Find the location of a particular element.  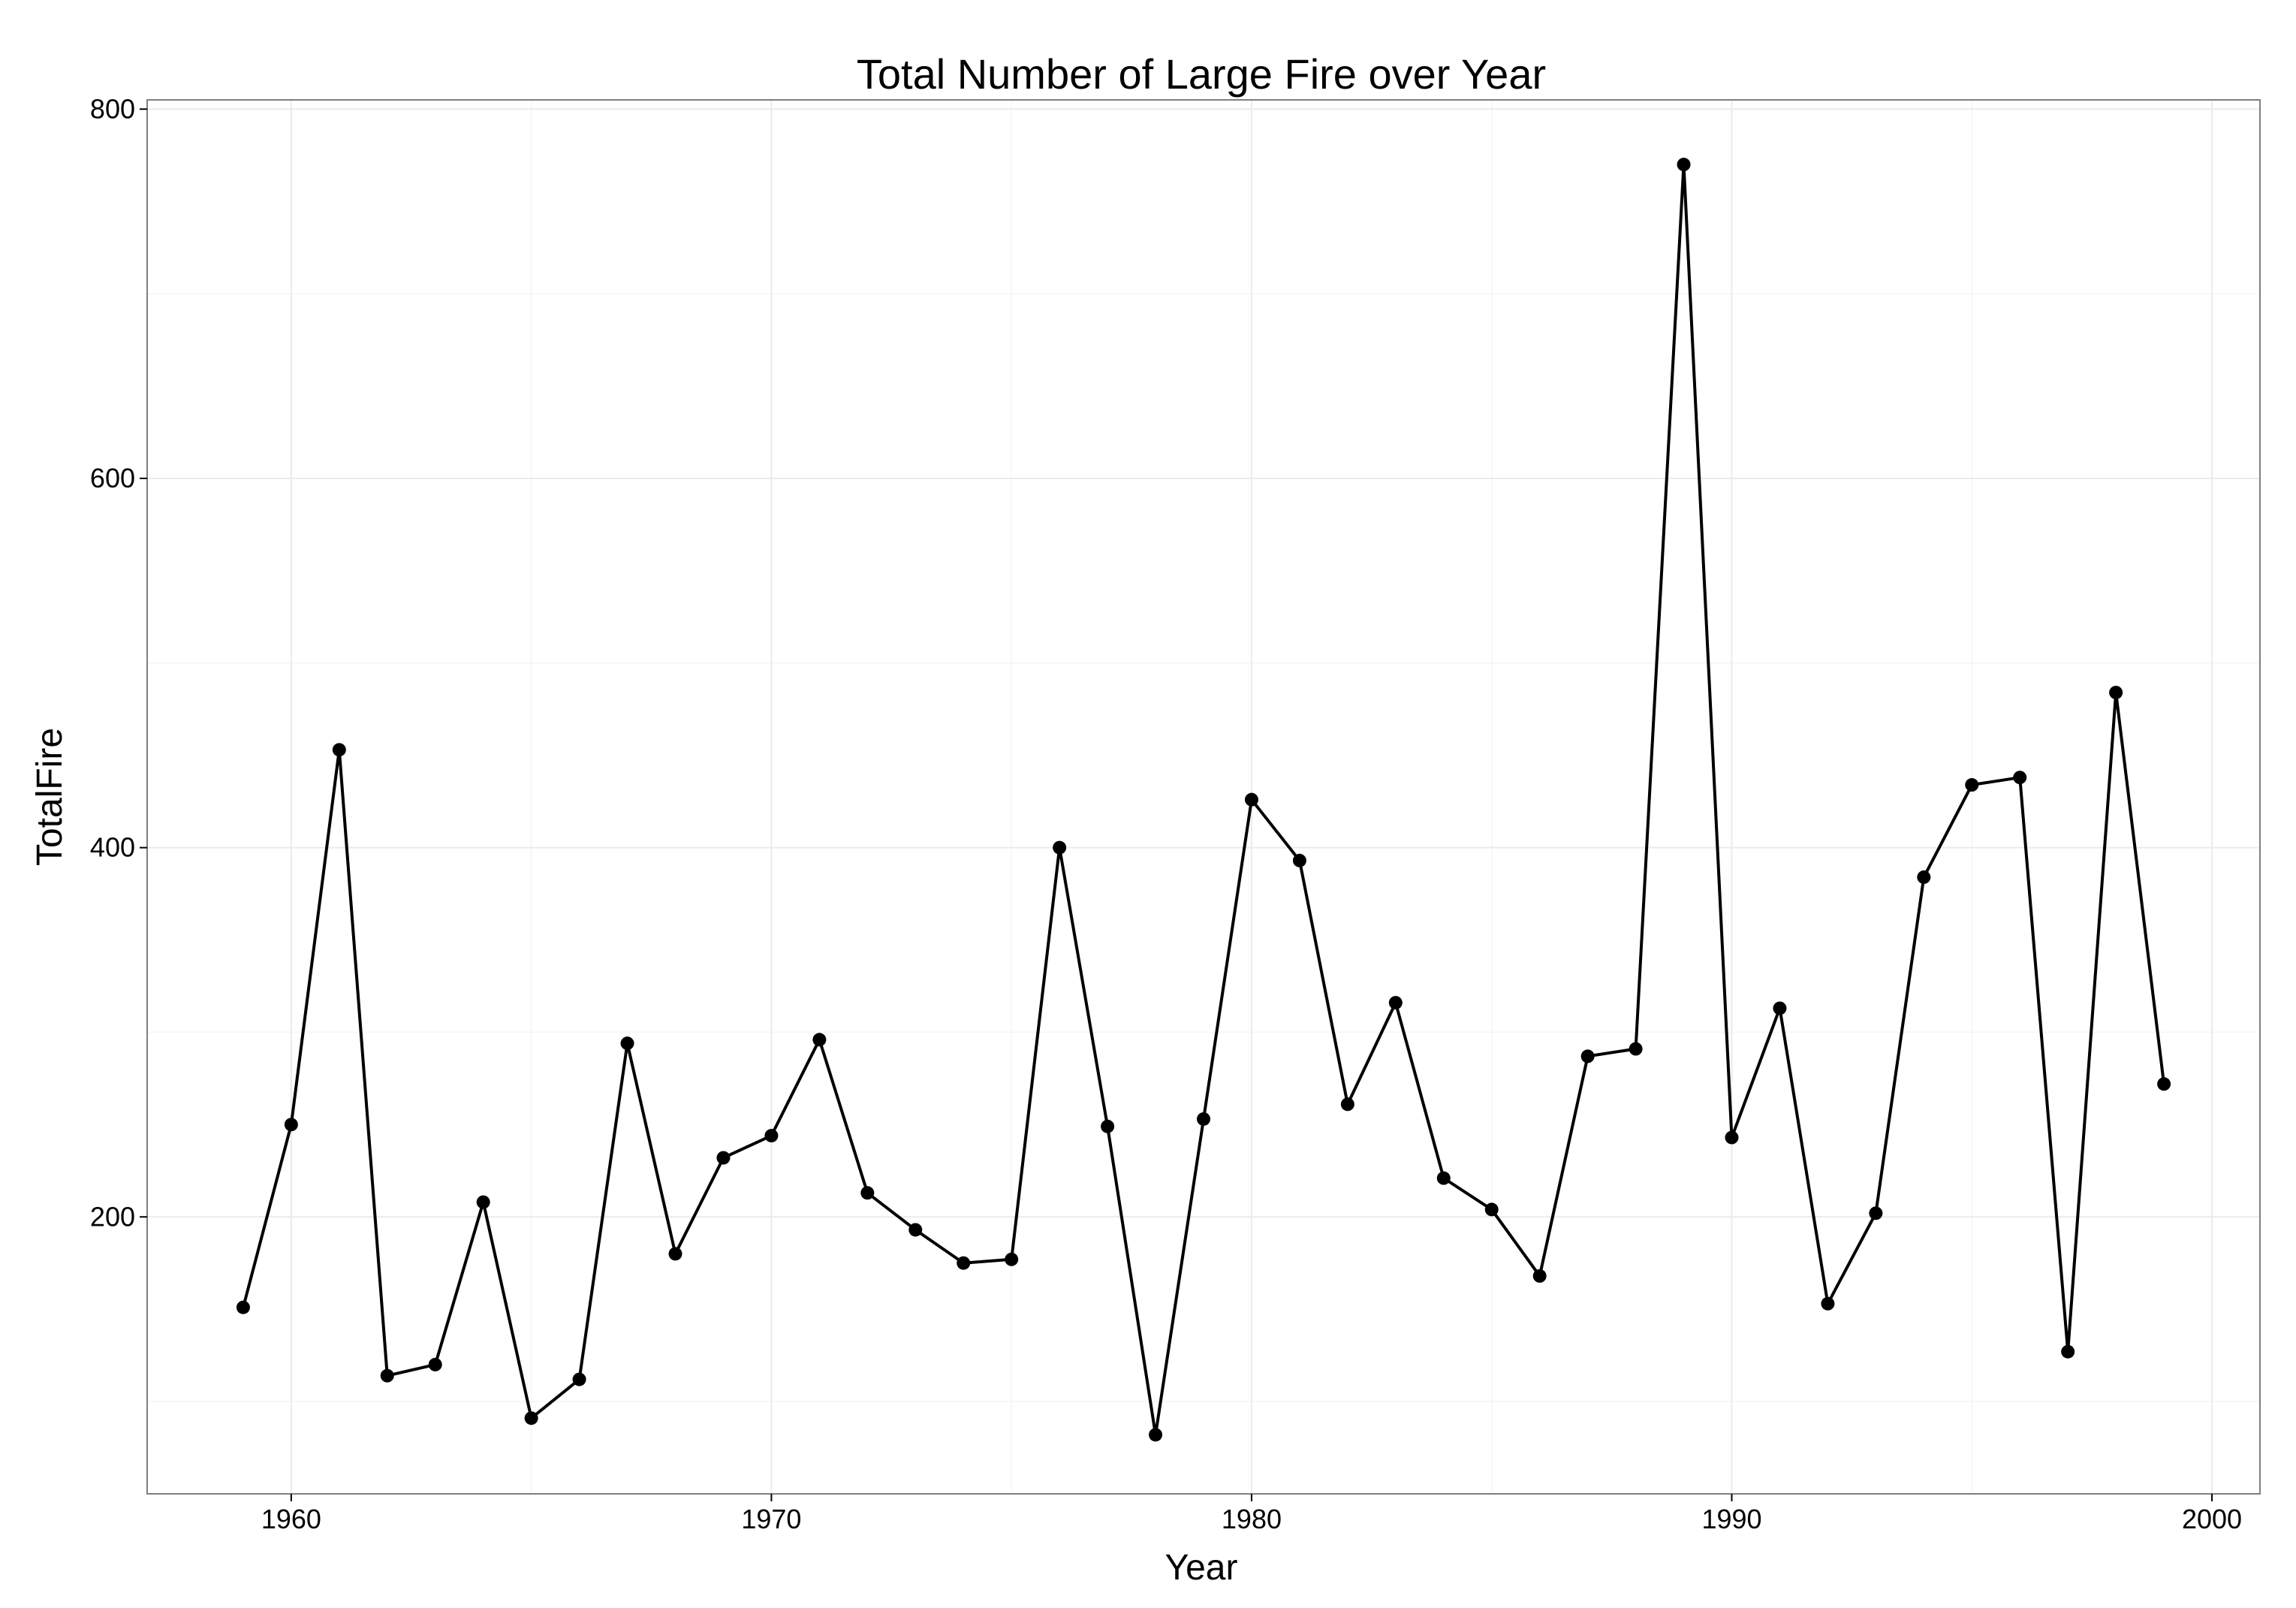

y-tick-label: 800 is located at coordinates (112, 108).